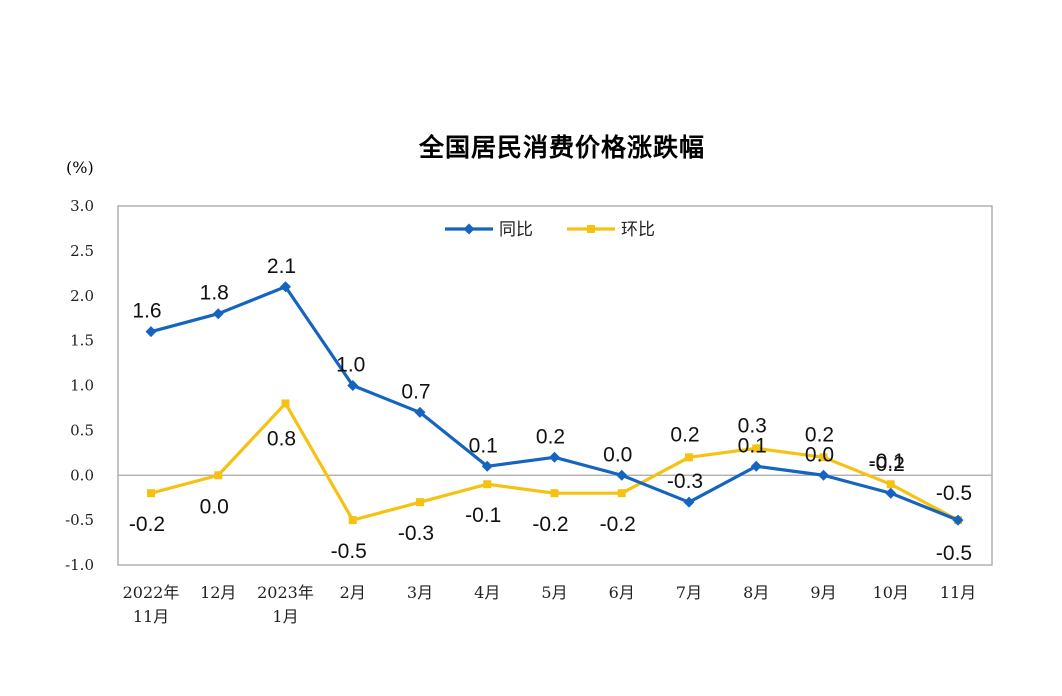 Image resolution: width=1062 pixels, height=696 pixels. I want to click on legend: 同比 环比, so click(550, 230).